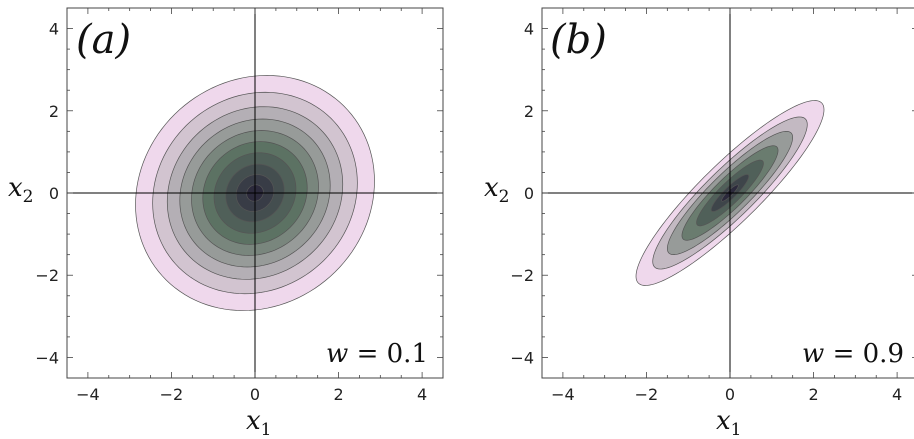  I want to click on y-axis-label-var-a: x, so click(15, 188).